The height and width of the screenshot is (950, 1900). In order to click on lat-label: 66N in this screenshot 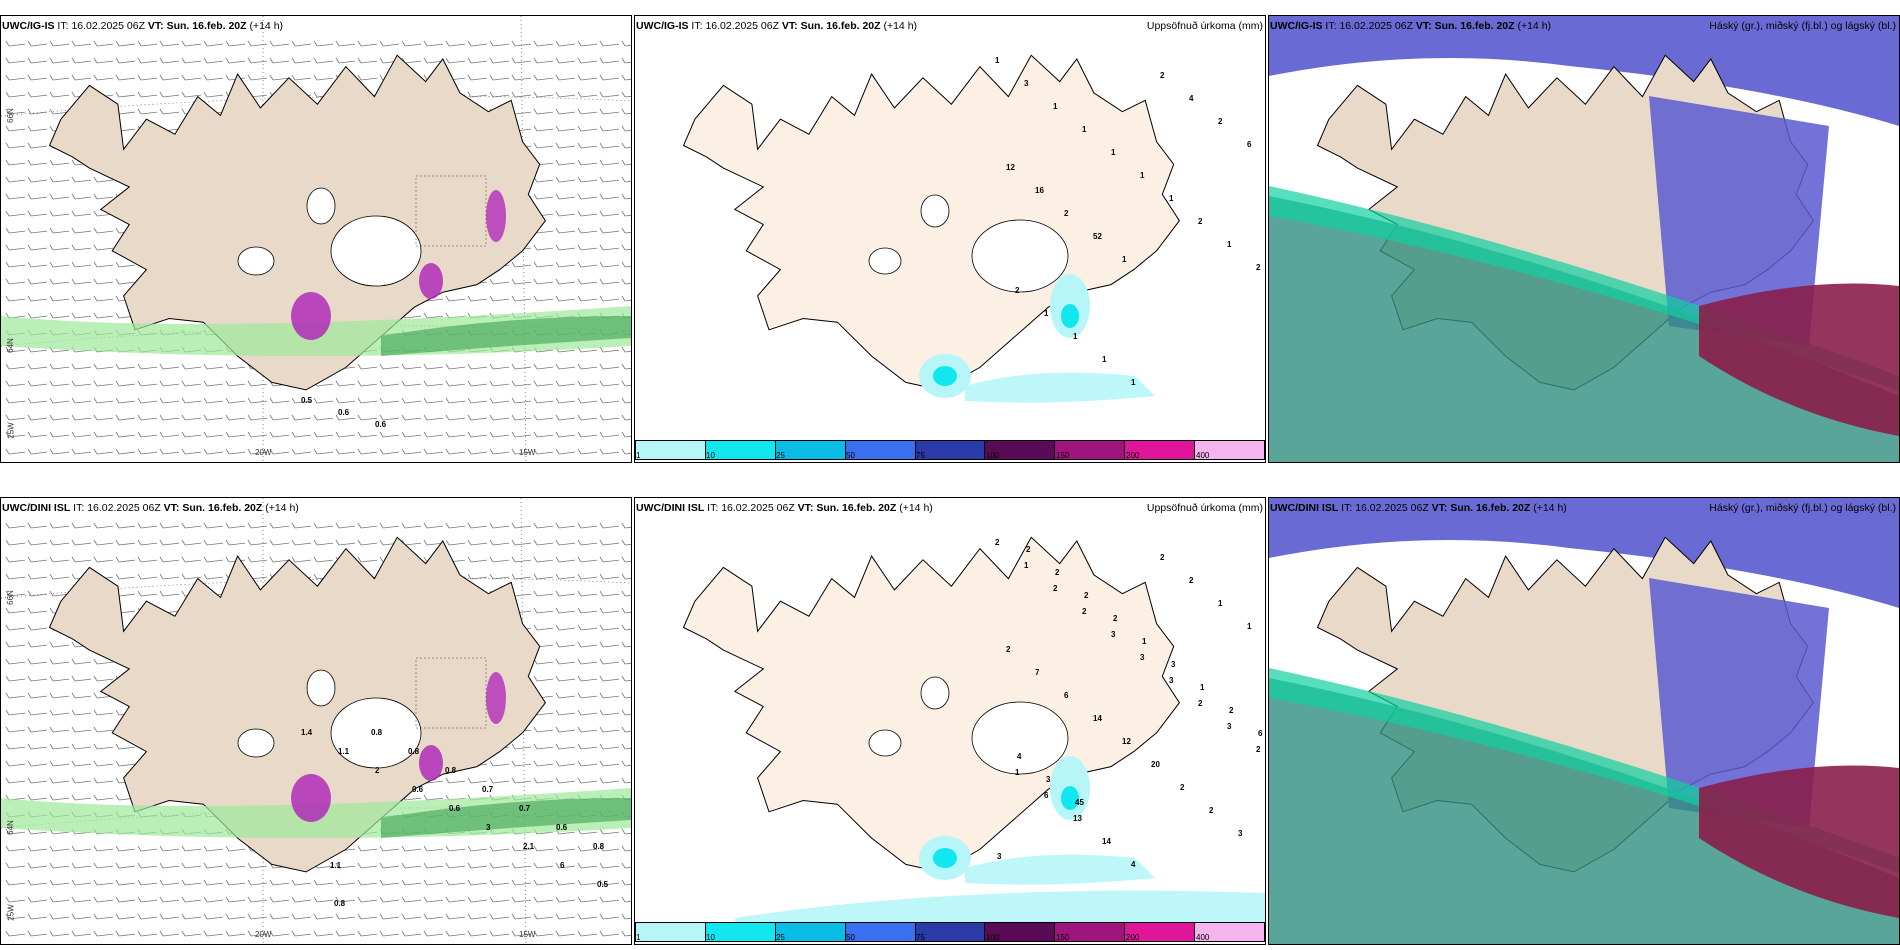, I will do `click(10, 115)`.